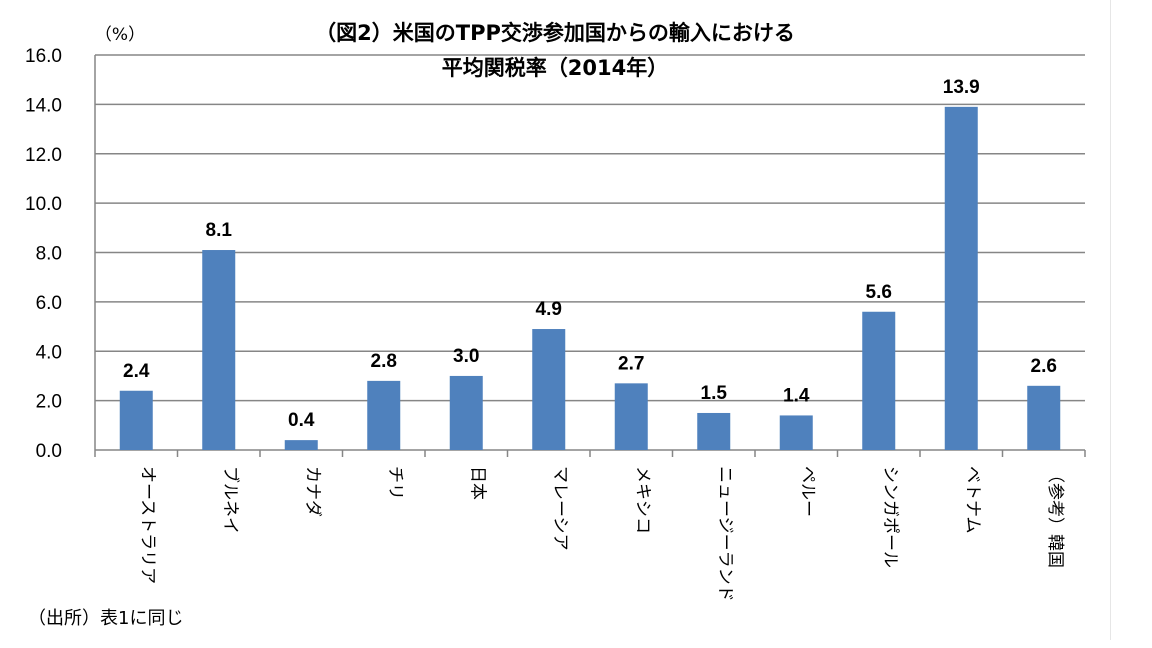  What do you see at coordinates (1110, 320) in the screenshot?
I see `panel-divider` at bounding box center [1110, 320].